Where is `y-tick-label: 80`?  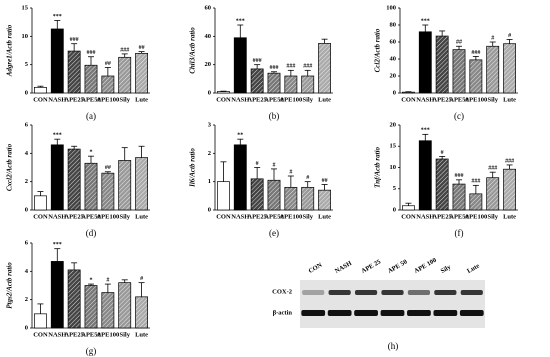
y-tick-label: 80 is located at coordinates (393, 24).